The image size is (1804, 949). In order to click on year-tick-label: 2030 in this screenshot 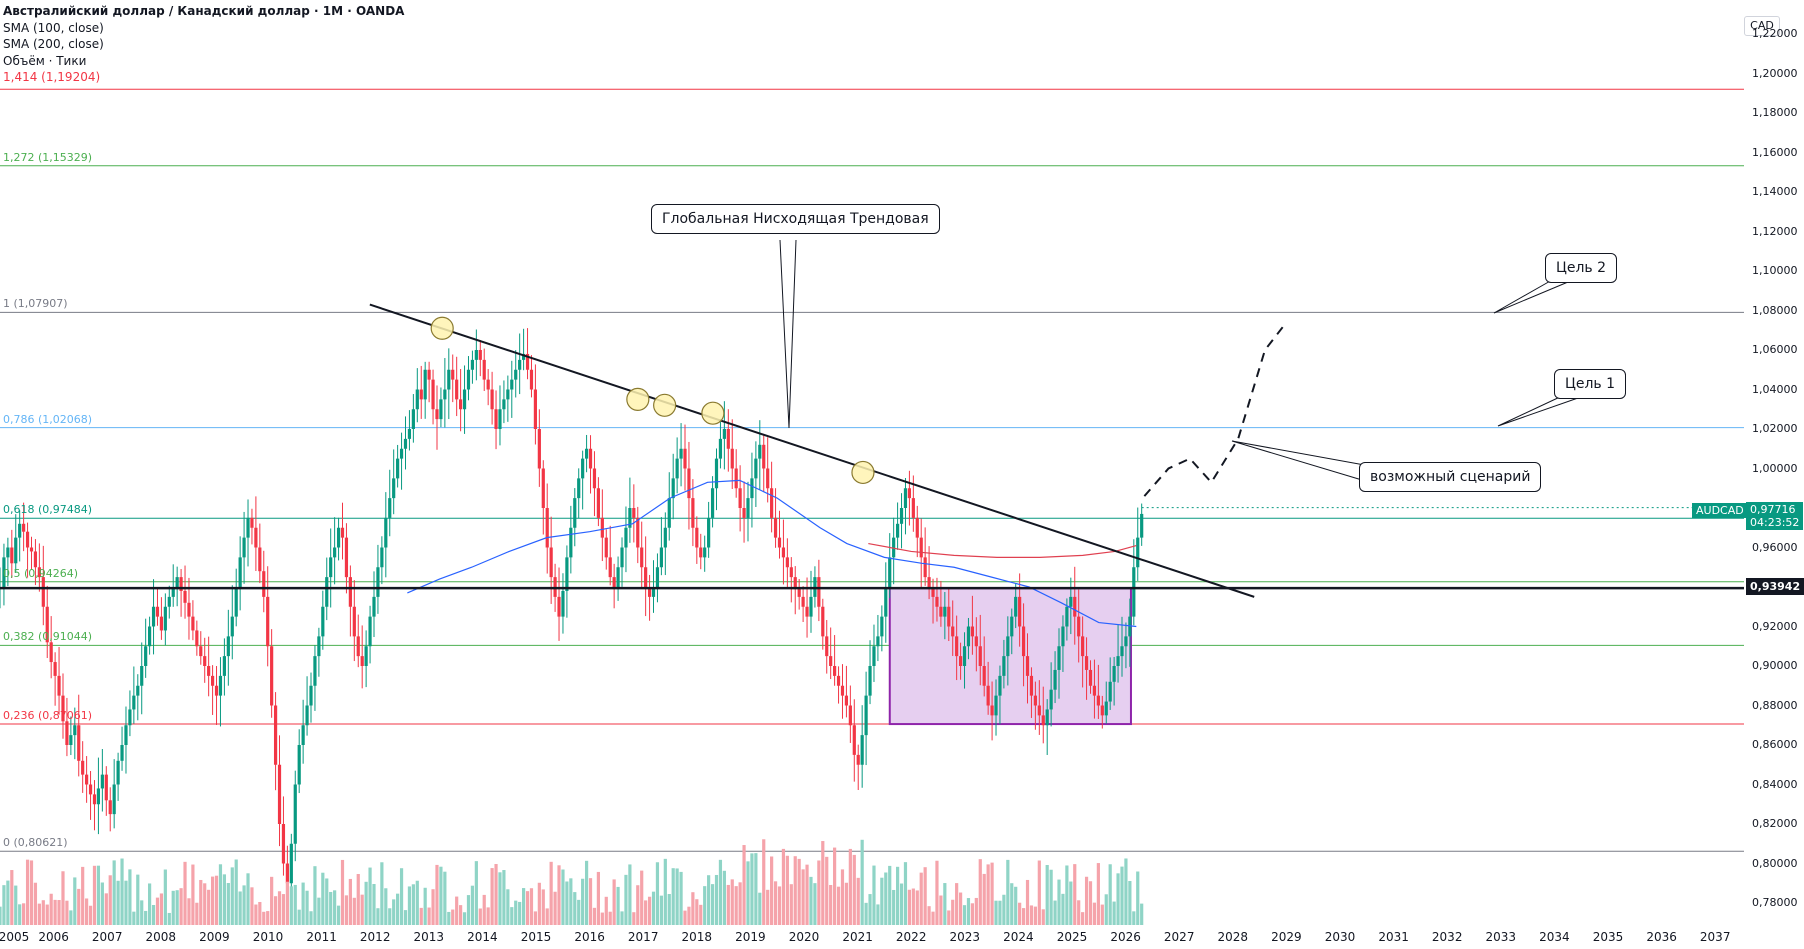, I will do `click(1340, 937)`.